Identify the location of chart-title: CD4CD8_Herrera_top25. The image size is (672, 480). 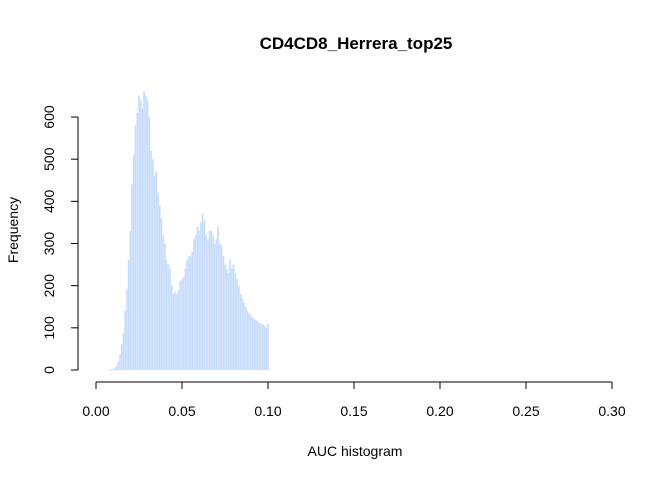
(356, 43).